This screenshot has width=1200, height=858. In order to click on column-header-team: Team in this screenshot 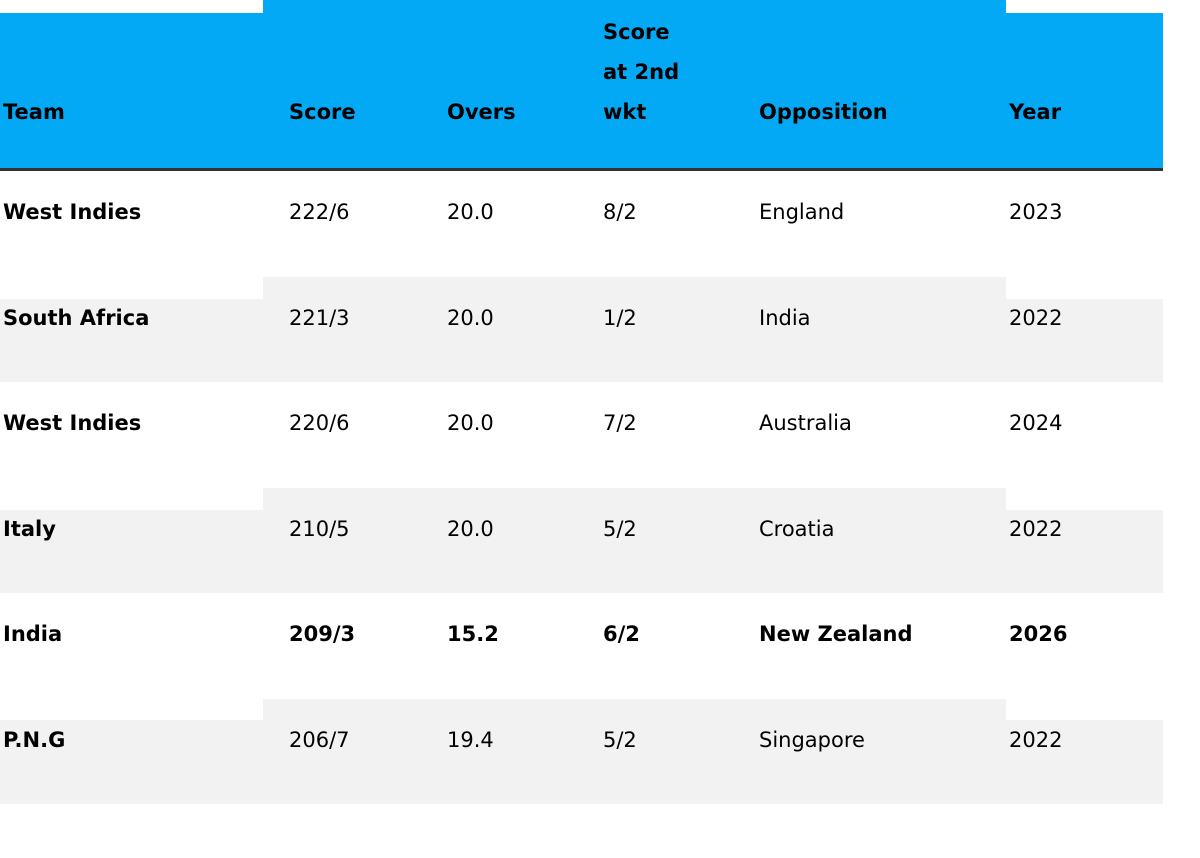, I will do `click(34, 112)`.